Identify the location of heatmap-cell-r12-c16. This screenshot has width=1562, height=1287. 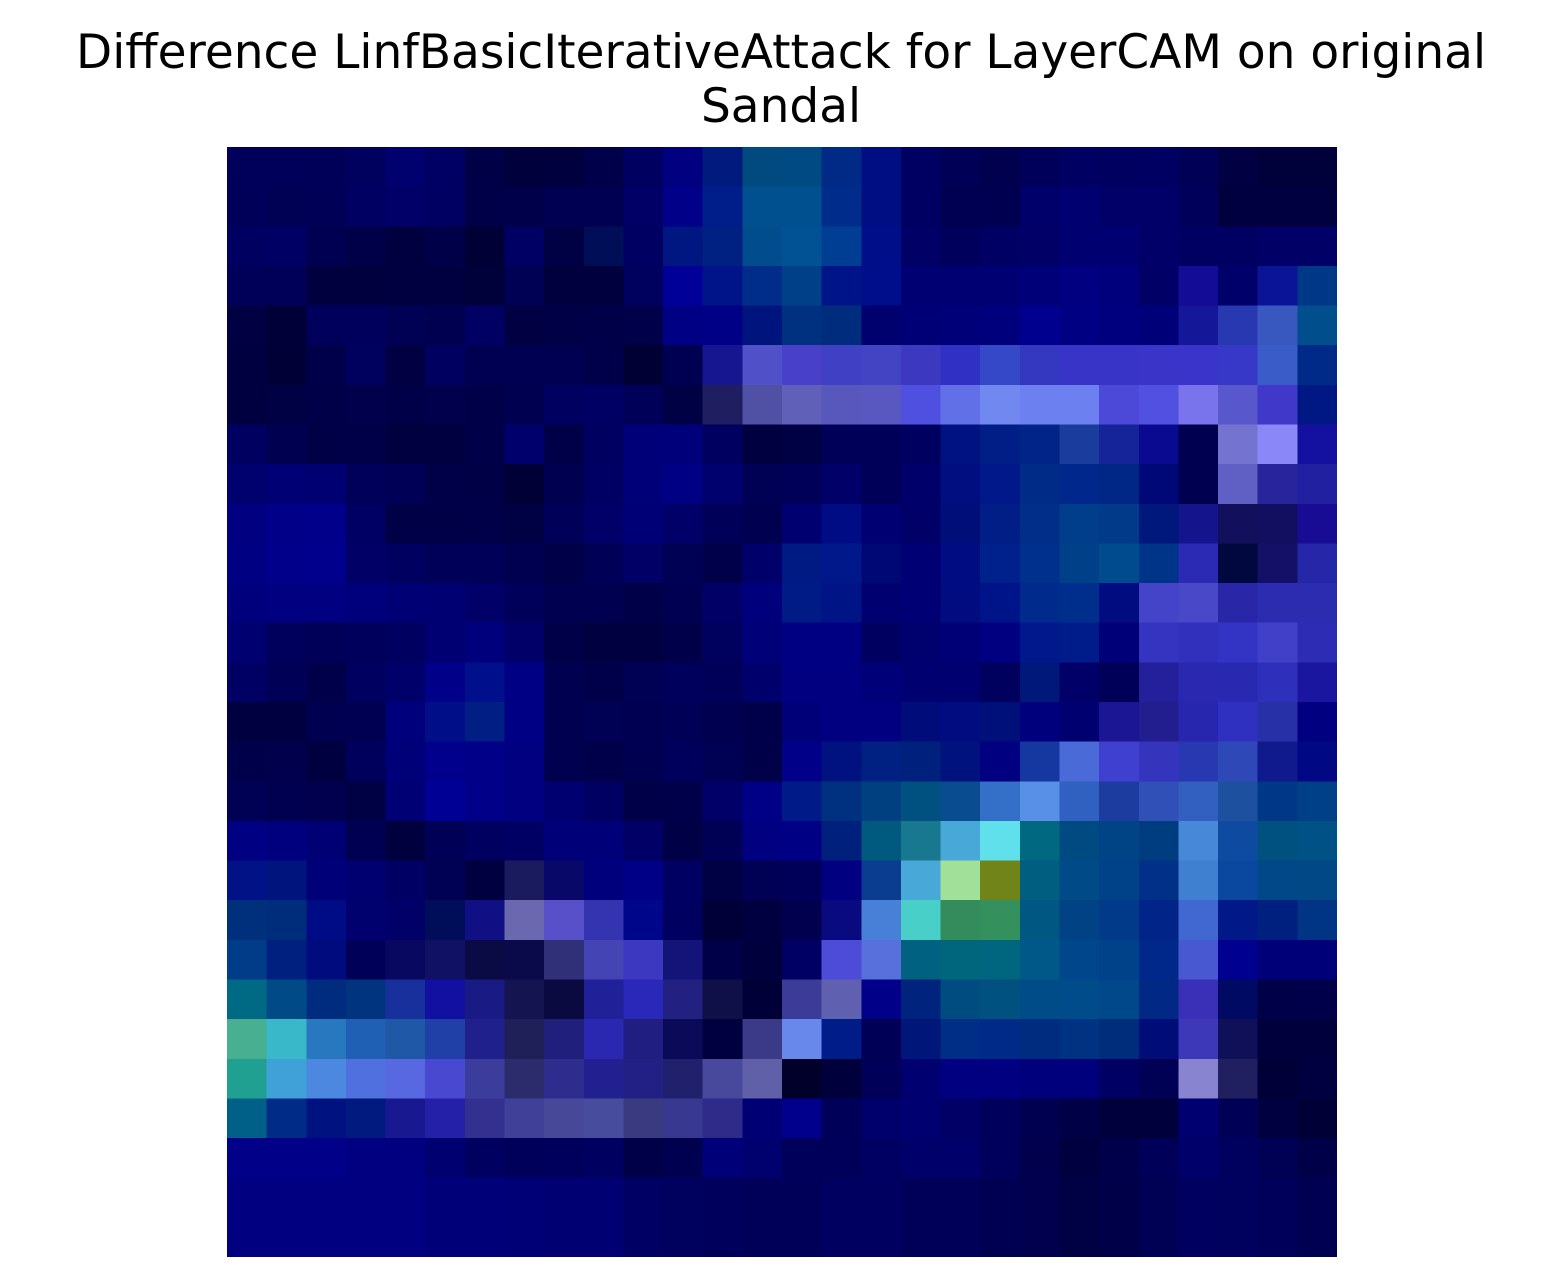
(881, 642).